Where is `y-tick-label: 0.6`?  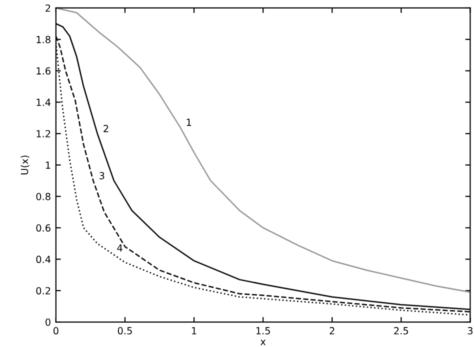 y-tick-label: 0.6 is located at coordinates (43, 228).